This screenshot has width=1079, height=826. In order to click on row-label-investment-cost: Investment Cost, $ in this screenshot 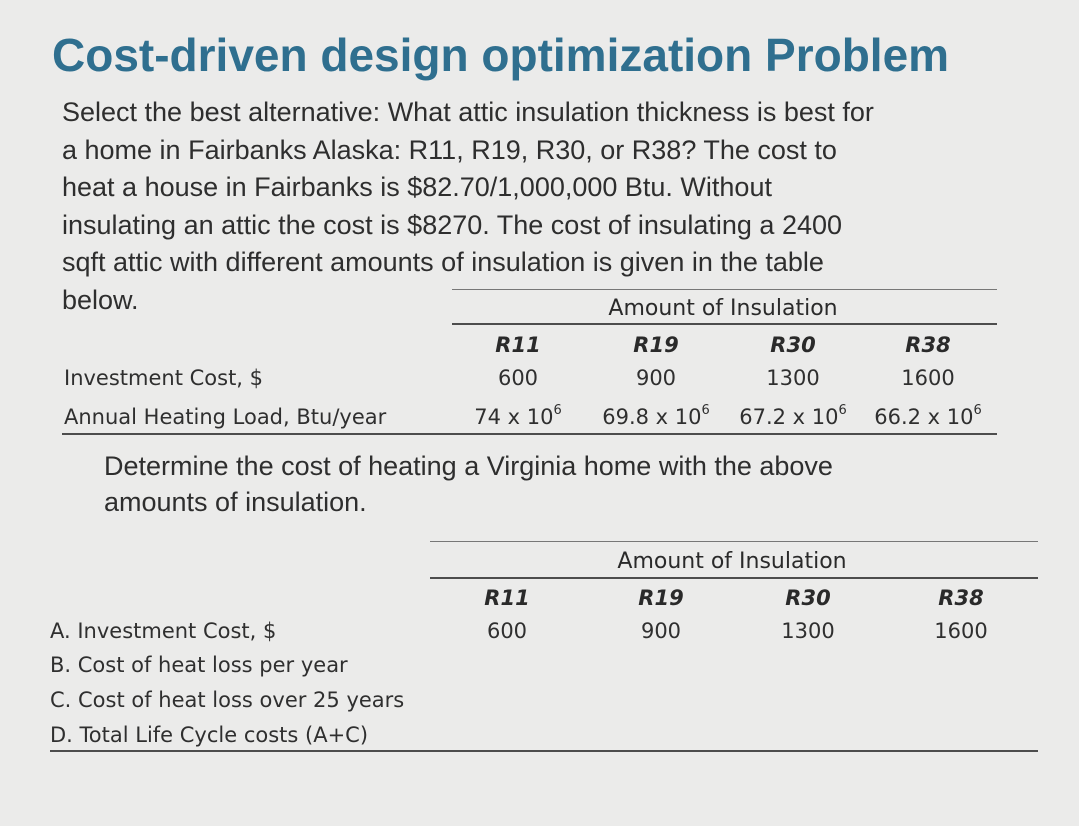, I will do `click(164, 378)`.